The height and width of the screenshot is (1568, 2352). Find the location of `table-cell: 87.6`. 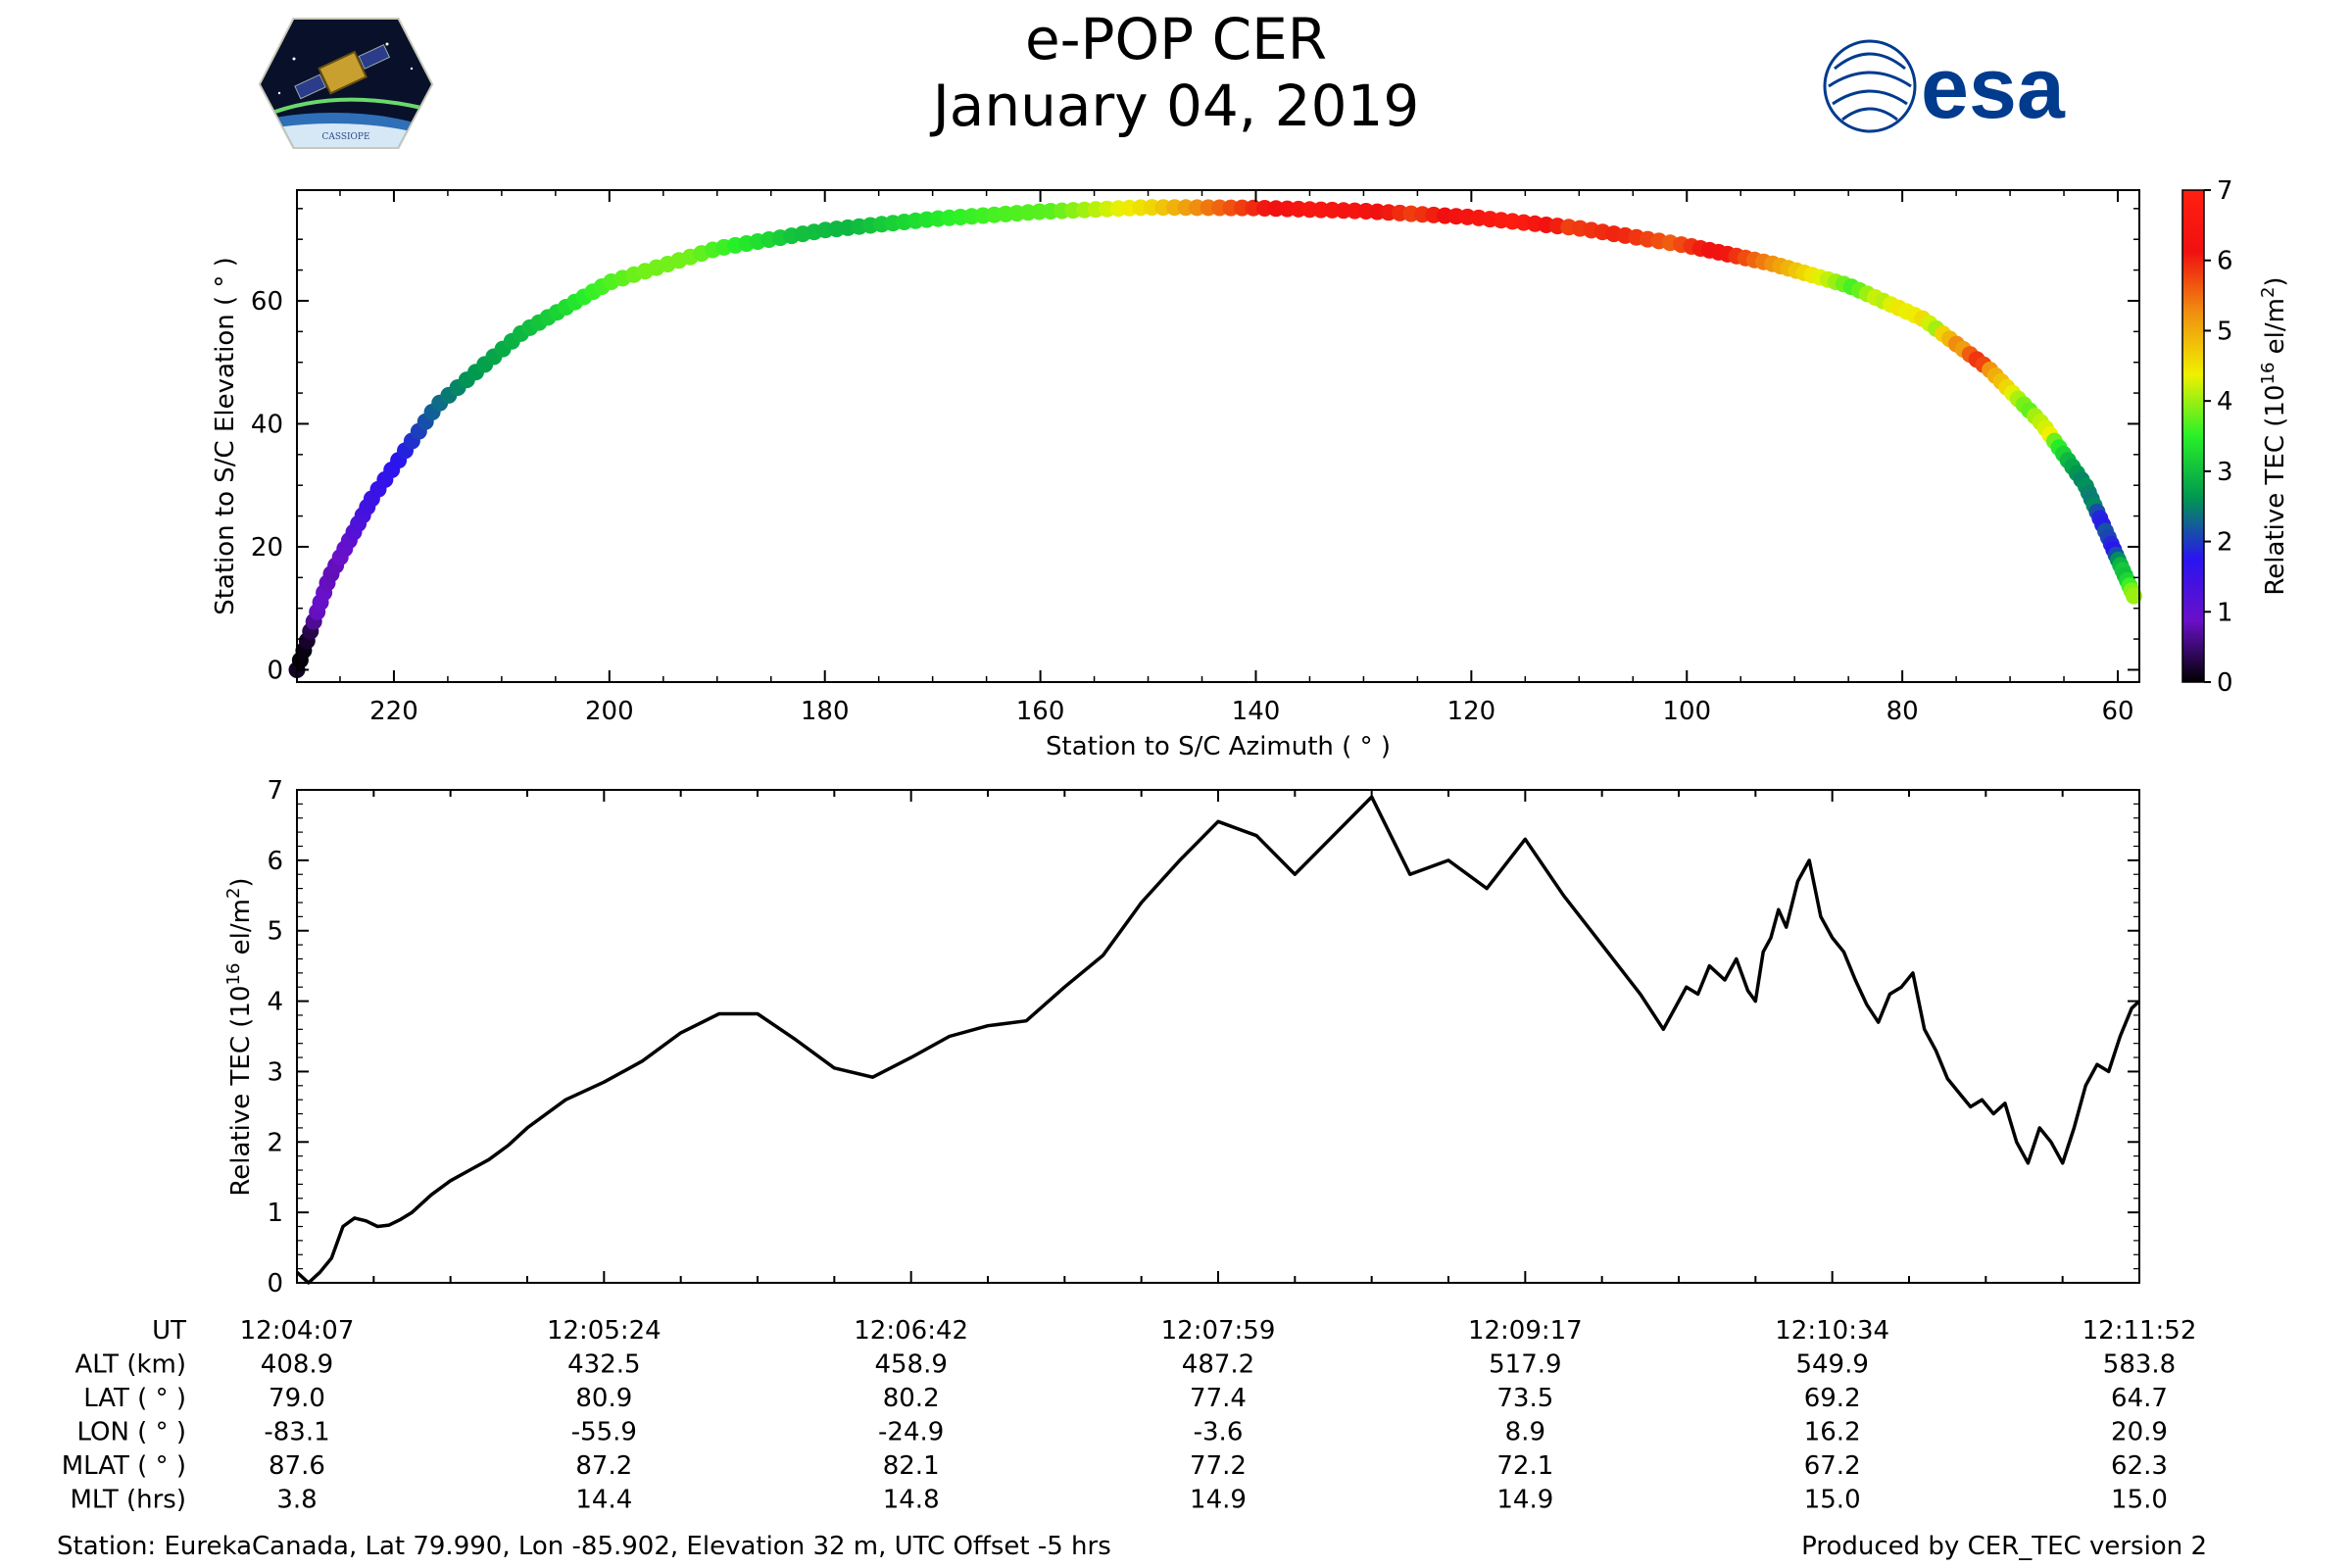

table-cell: 87.6 is located at coordinates (297, 1466).